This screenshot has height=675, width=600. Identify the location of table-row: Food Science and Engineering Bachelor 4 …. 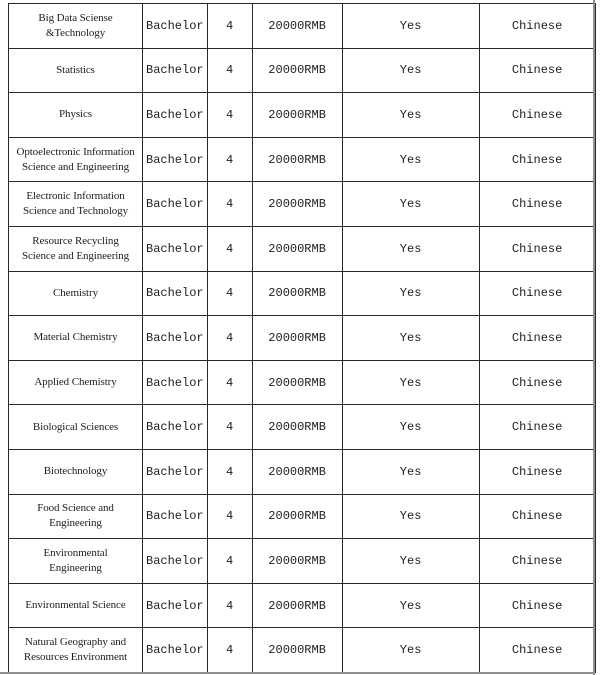
(302, 516).